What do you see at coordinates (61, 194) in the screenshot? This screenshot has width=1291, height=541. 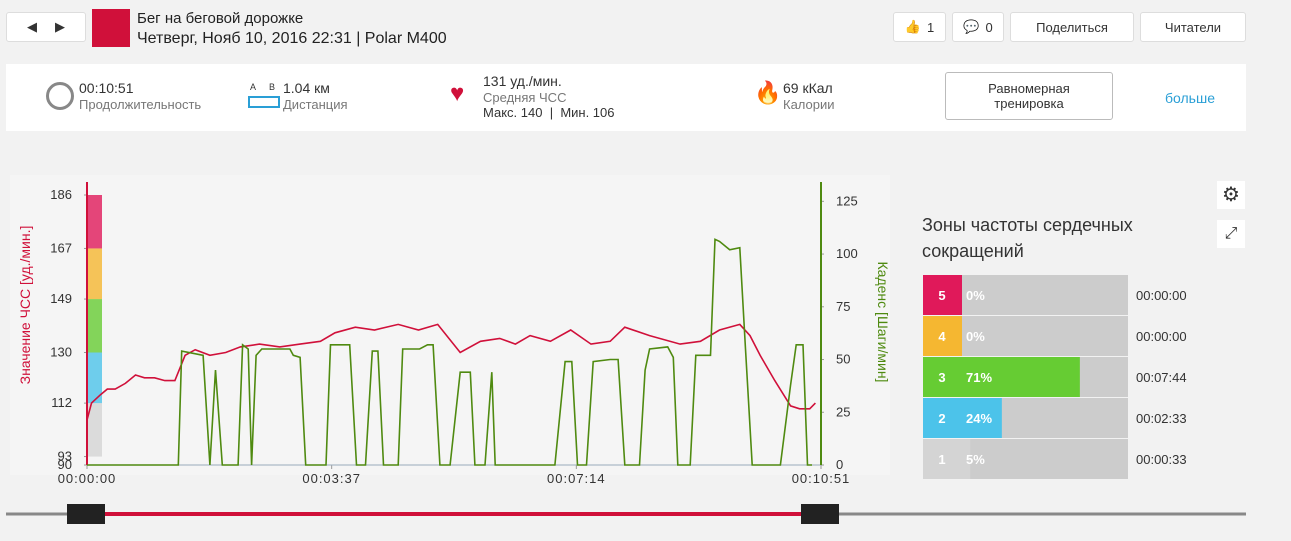 I see `y-tick-label: 186` at bounding box center [61, 194].